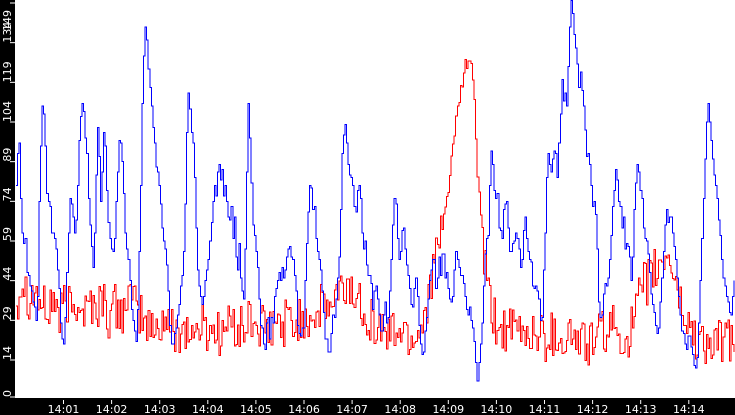  What do you see at coordinates (112, 409) in the screenshot?
I see `x-tick-label: 14:02` at bounding box center [112, 409].